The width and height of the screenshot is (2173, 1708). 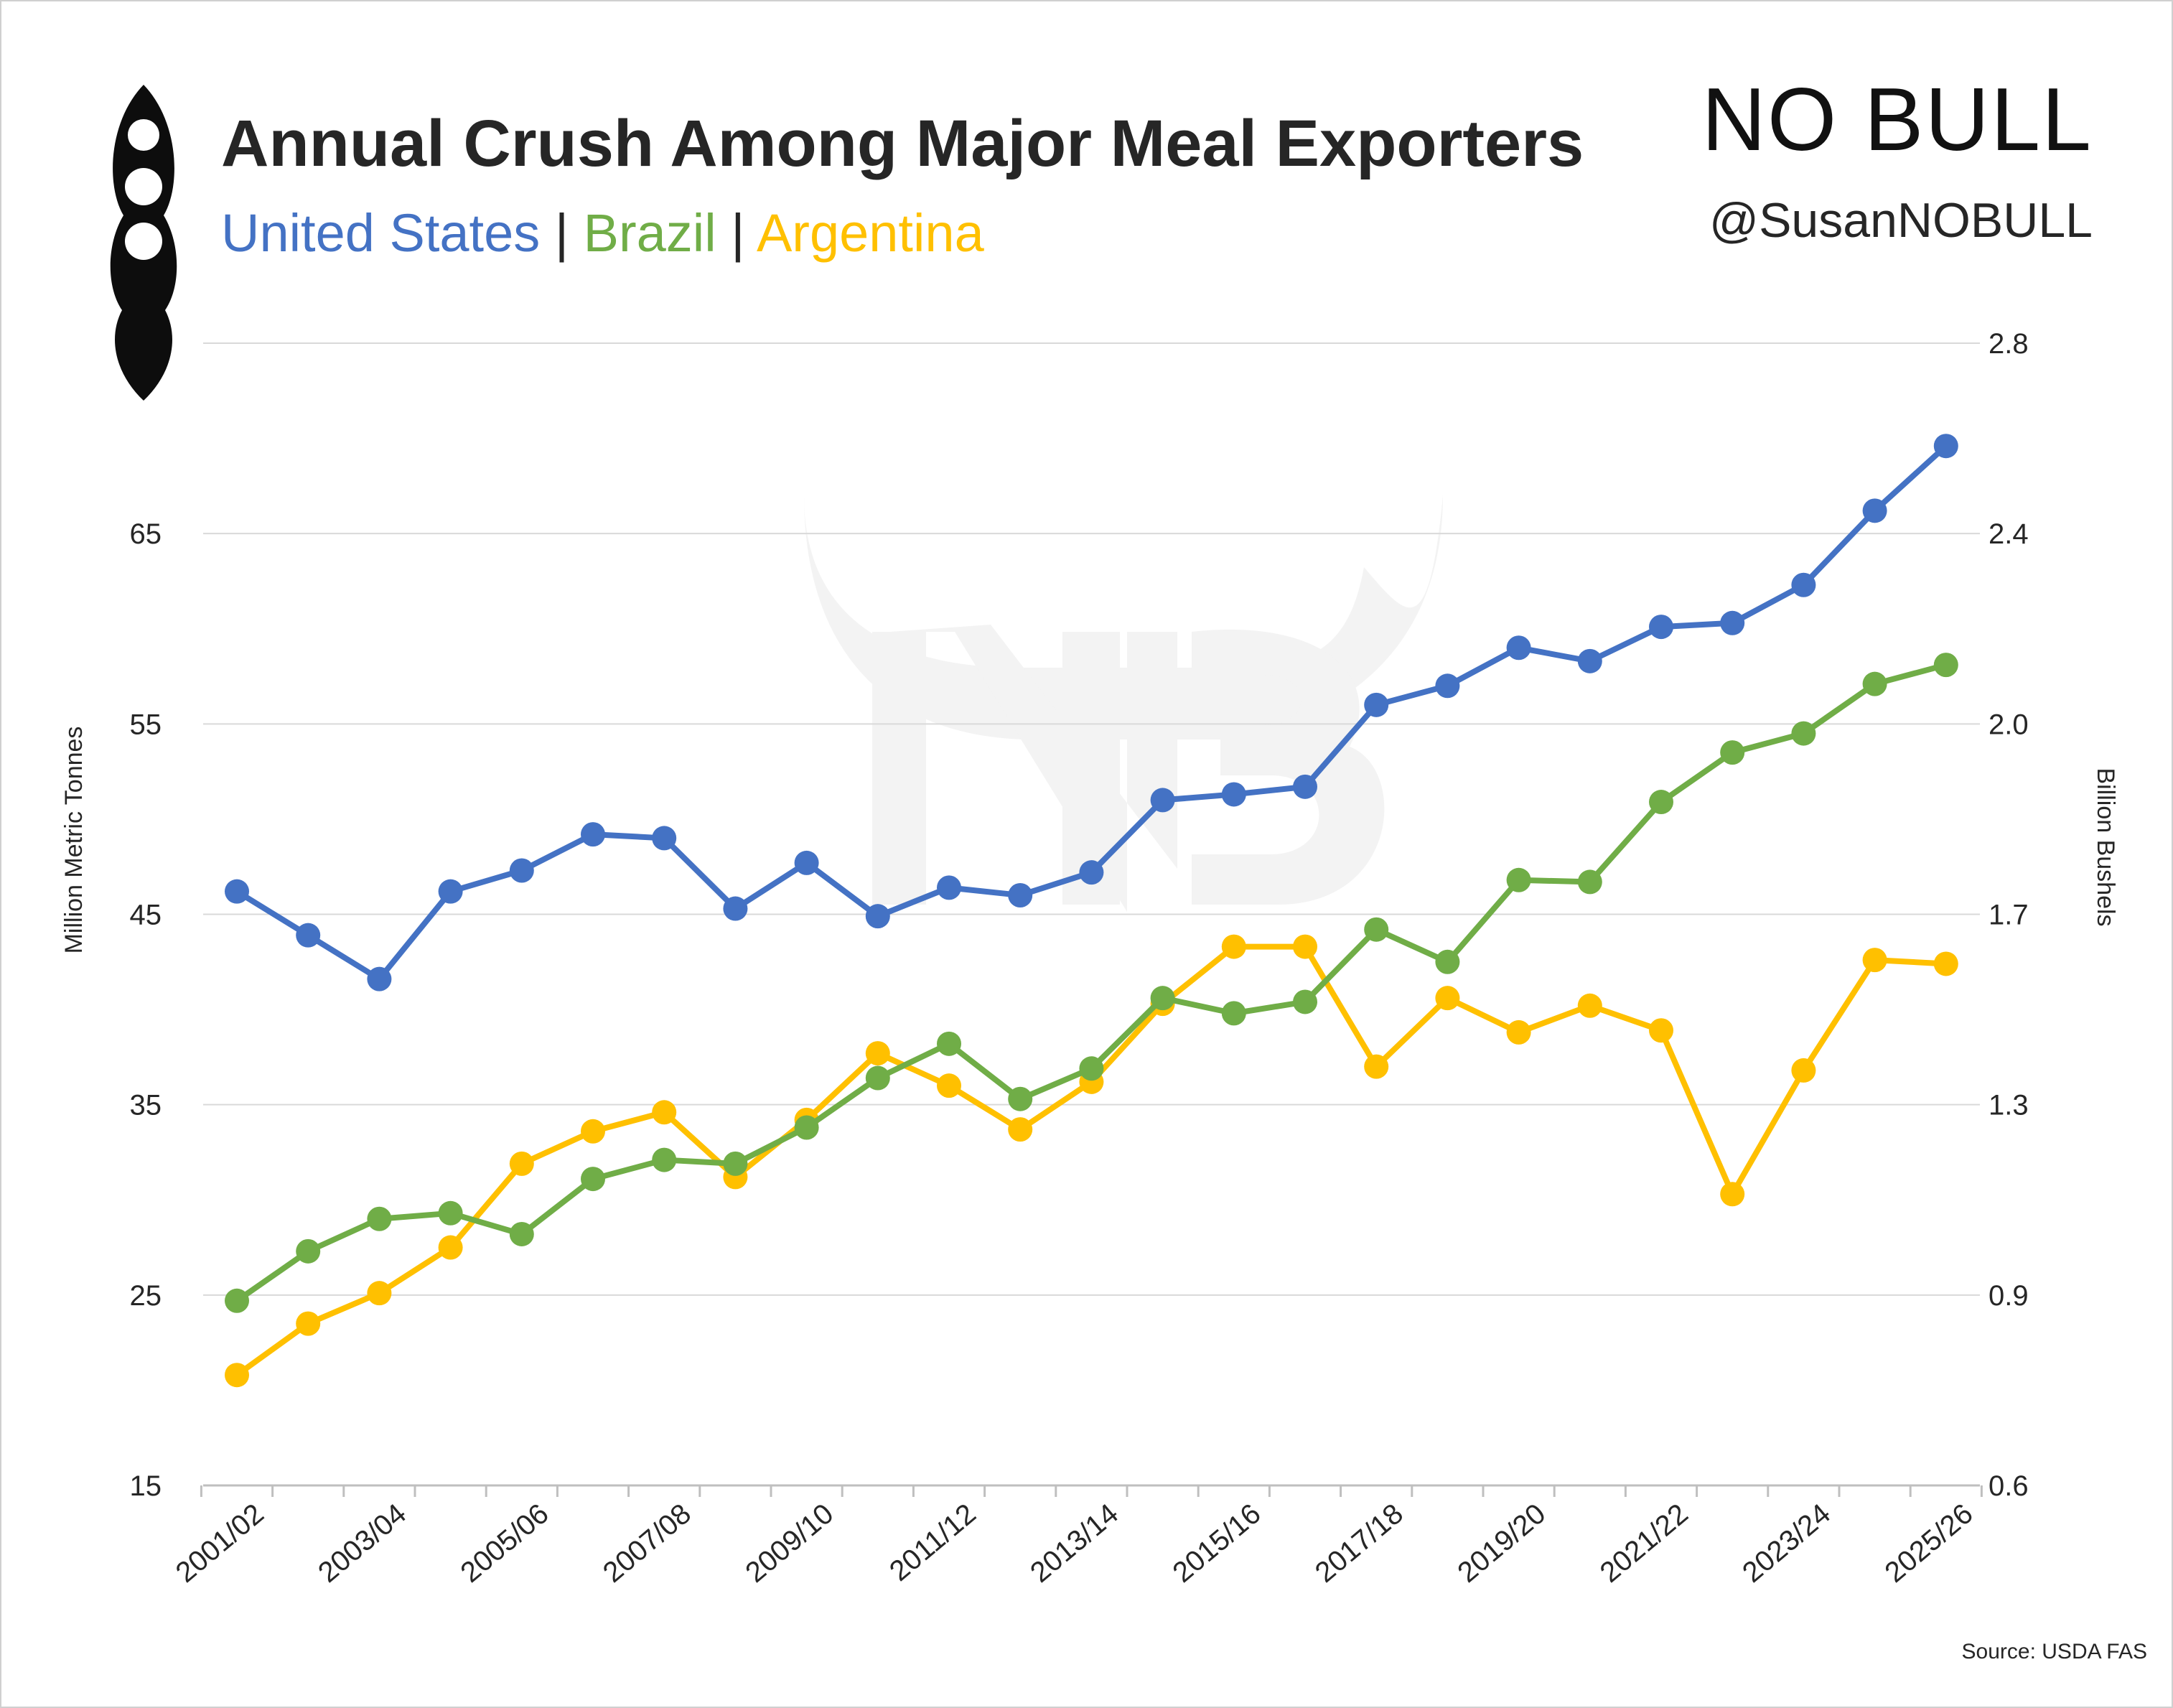 What do you see at coordinates (146, 915) in the screenshot?
I see `y-tick-label: 45` at bounding box center [146, 915].